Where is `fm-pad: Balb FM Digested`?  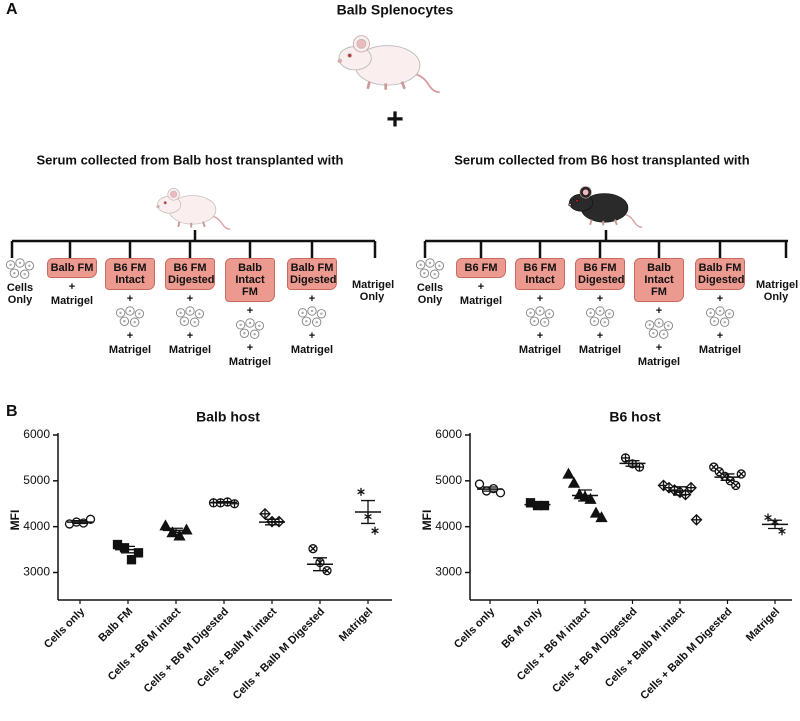
fm-pad: Balb FM Digested is located at coordinates (720, 274).